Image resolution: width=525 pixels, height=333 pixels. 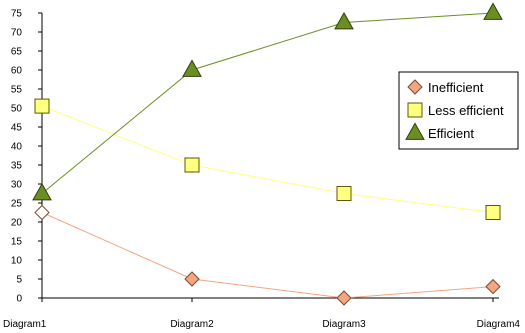 I want to click on y-tick-label: 70, so click(x=17, y=33).